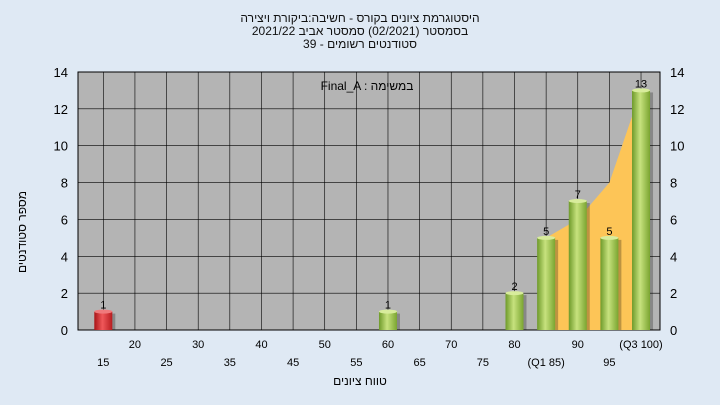 The width and height of the screenshot is (720, 405). I want to click on y-tick-label-right: 2, so click(673, 293).